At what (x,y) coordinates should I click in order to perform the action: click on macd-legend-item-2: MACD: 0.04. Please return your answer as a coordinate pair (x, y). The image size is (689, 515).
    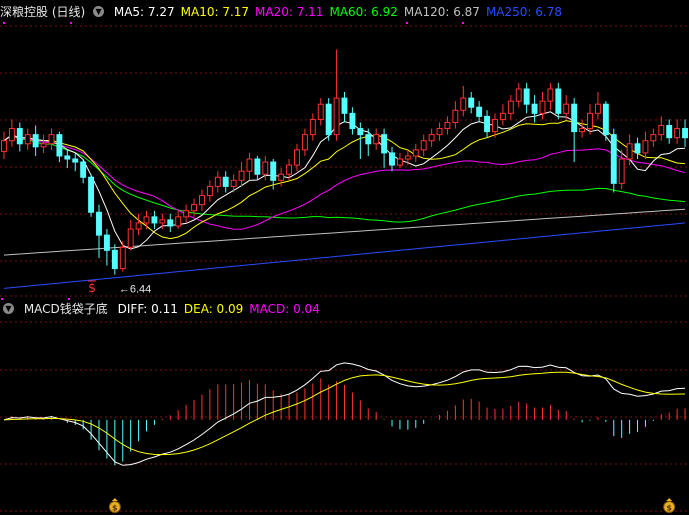
    Looking at the image, I should click on (284, 309).